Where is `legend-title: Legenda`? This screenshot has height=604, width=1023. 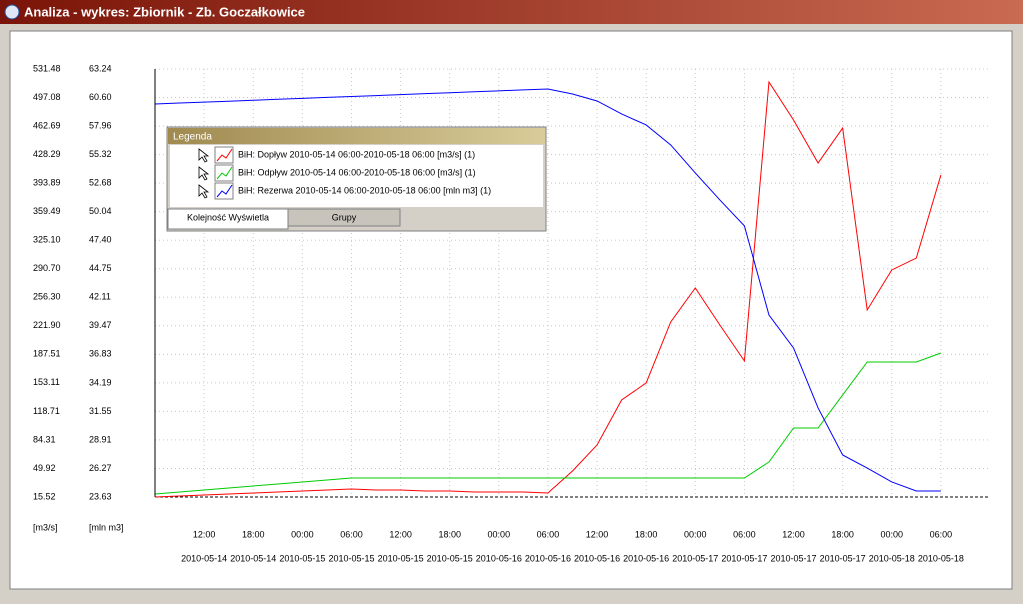
legend-title: Legenda is located at coordinates (192, 137).